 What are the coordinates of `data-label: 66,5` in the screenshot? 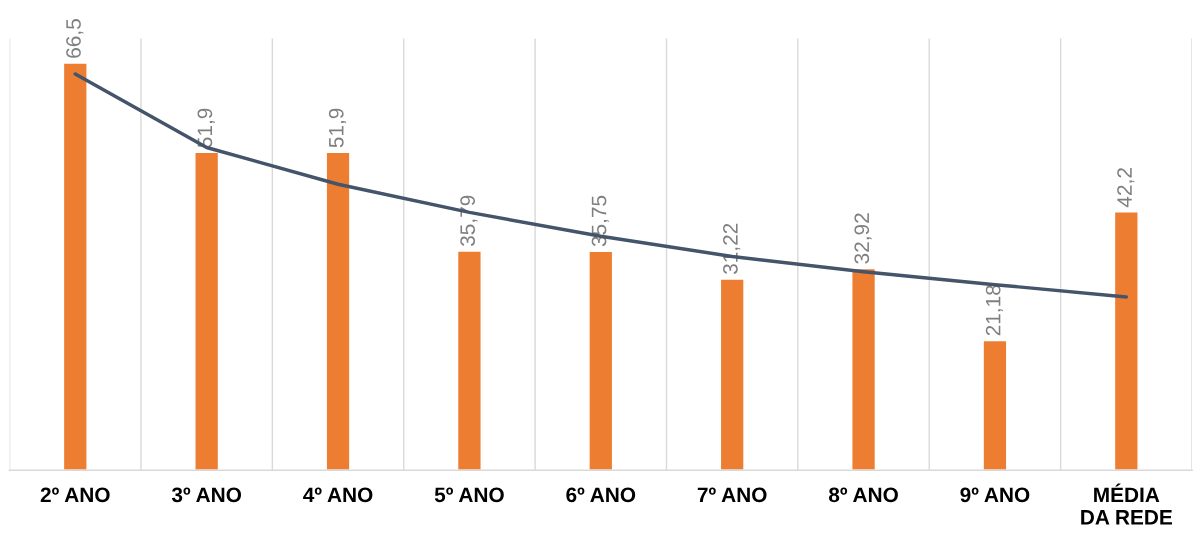 It's located at (75, 38).